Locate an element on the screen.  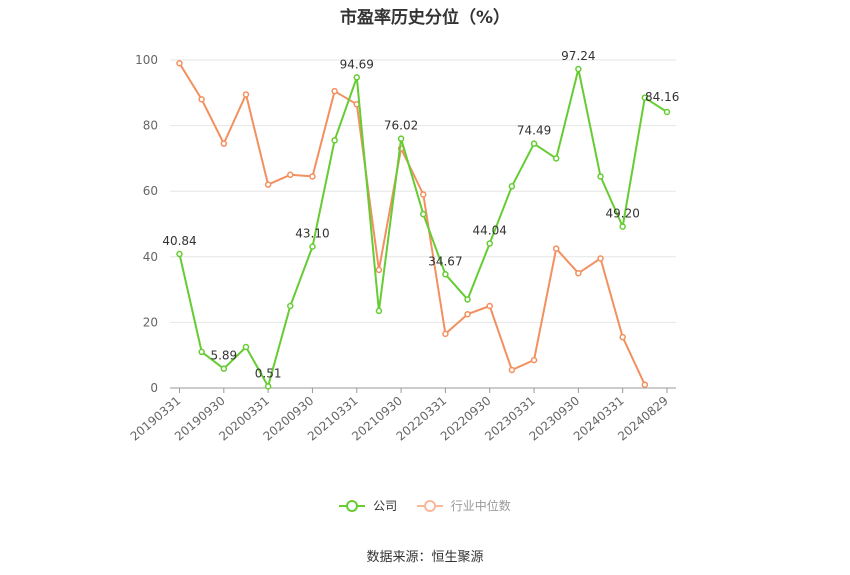
data-source: 数据来源：恒生聚源 is located at coordinates (425, 557).